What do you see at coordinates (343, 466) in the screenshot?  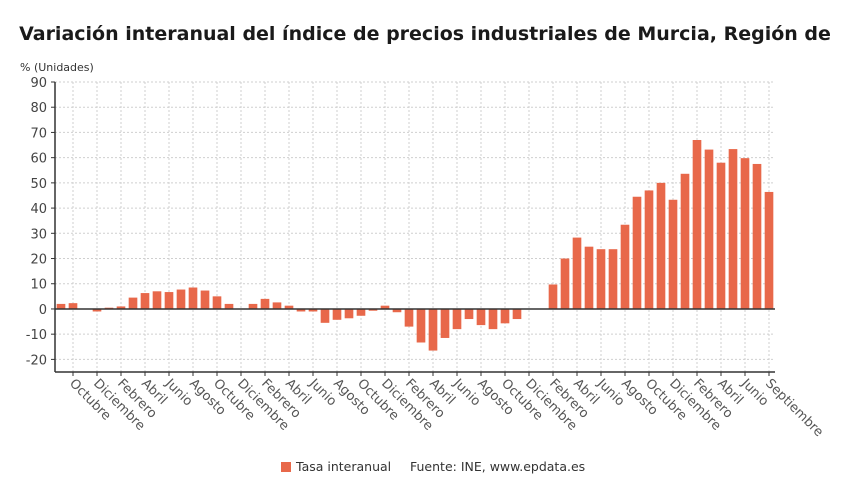 I see `legend-label: Tasa interanual` at bounding box center [343, 466].